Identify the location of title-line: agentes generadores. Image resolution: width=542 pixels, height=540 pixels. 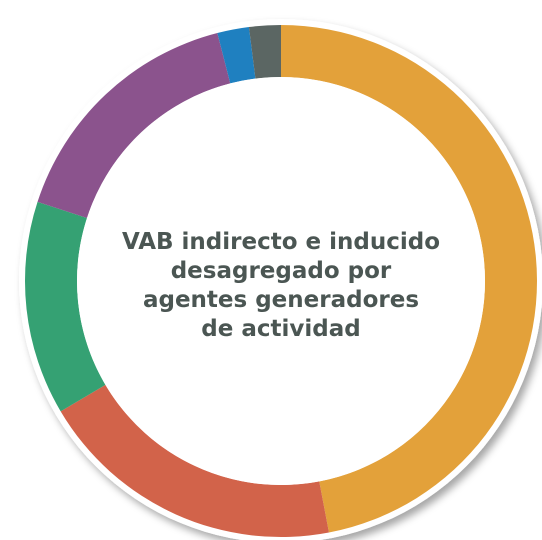
(281, 300).